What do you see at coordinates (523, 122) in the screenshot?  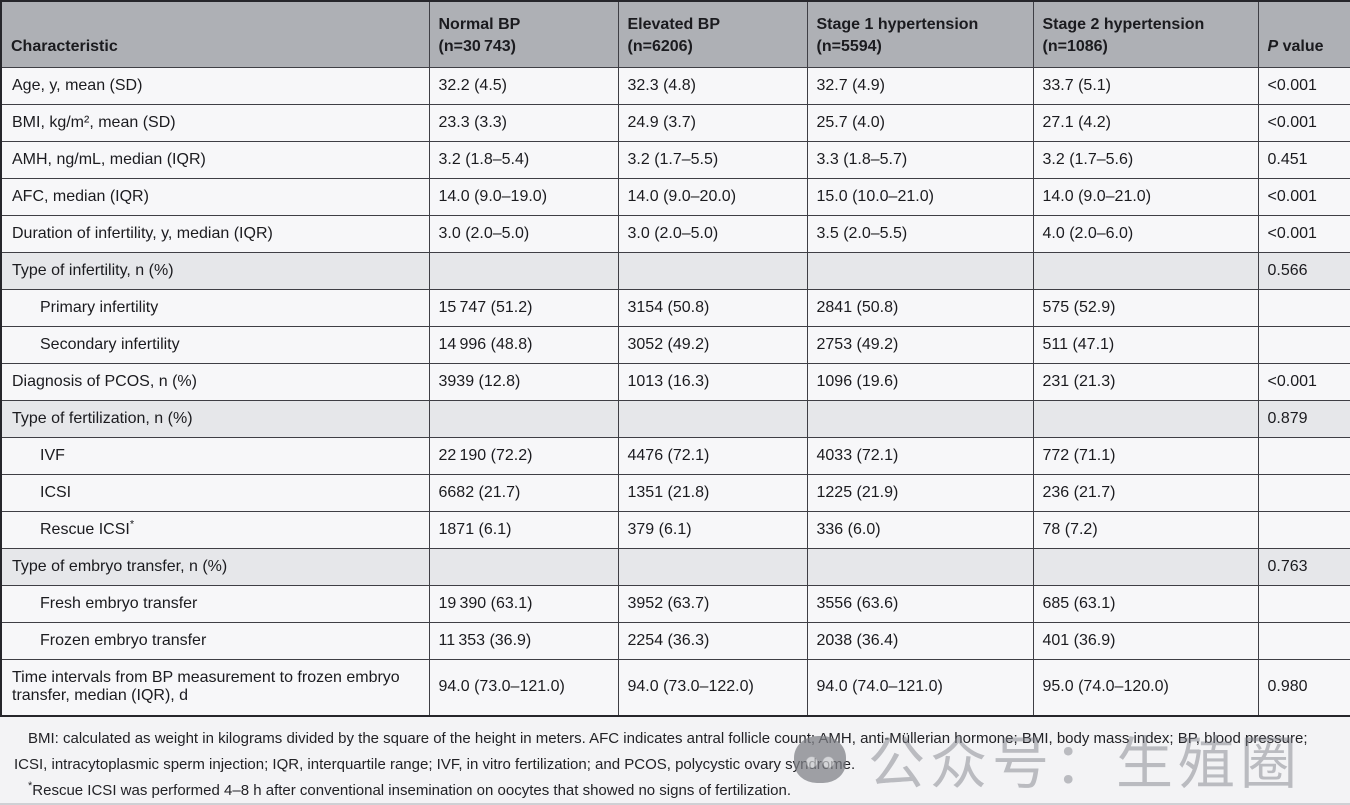 I see `cell-value: 23.3 (3.3)` at bounding box center [523, 122].